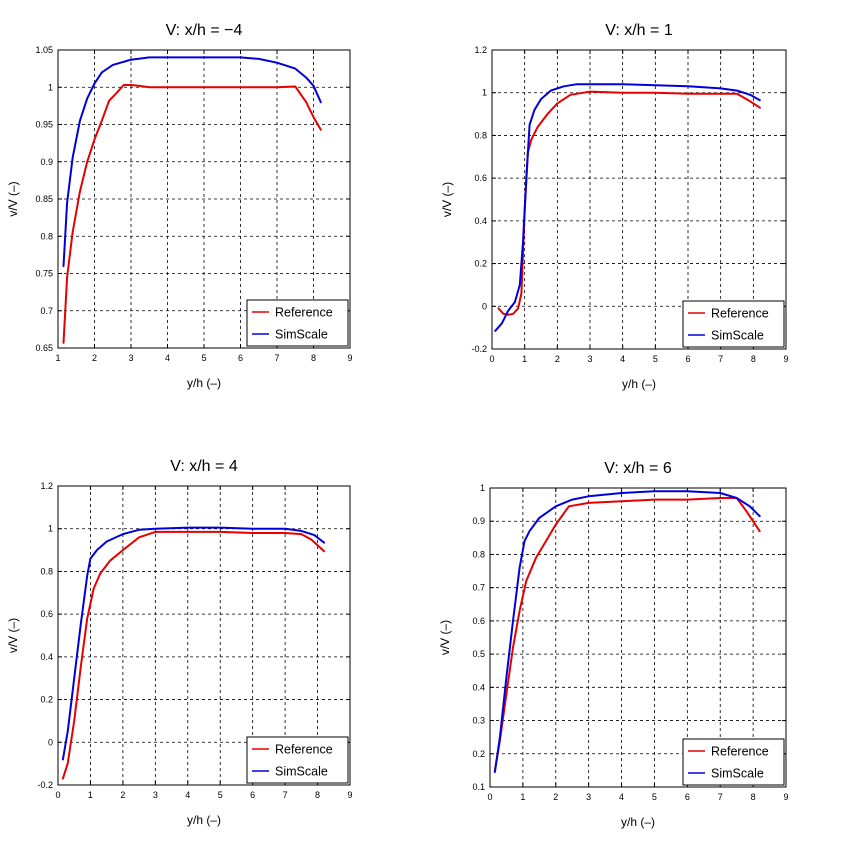  Describe the element at coordinates (638, 468) in the screenshot. I see `chart-title: V: x/h = 6` at that location.